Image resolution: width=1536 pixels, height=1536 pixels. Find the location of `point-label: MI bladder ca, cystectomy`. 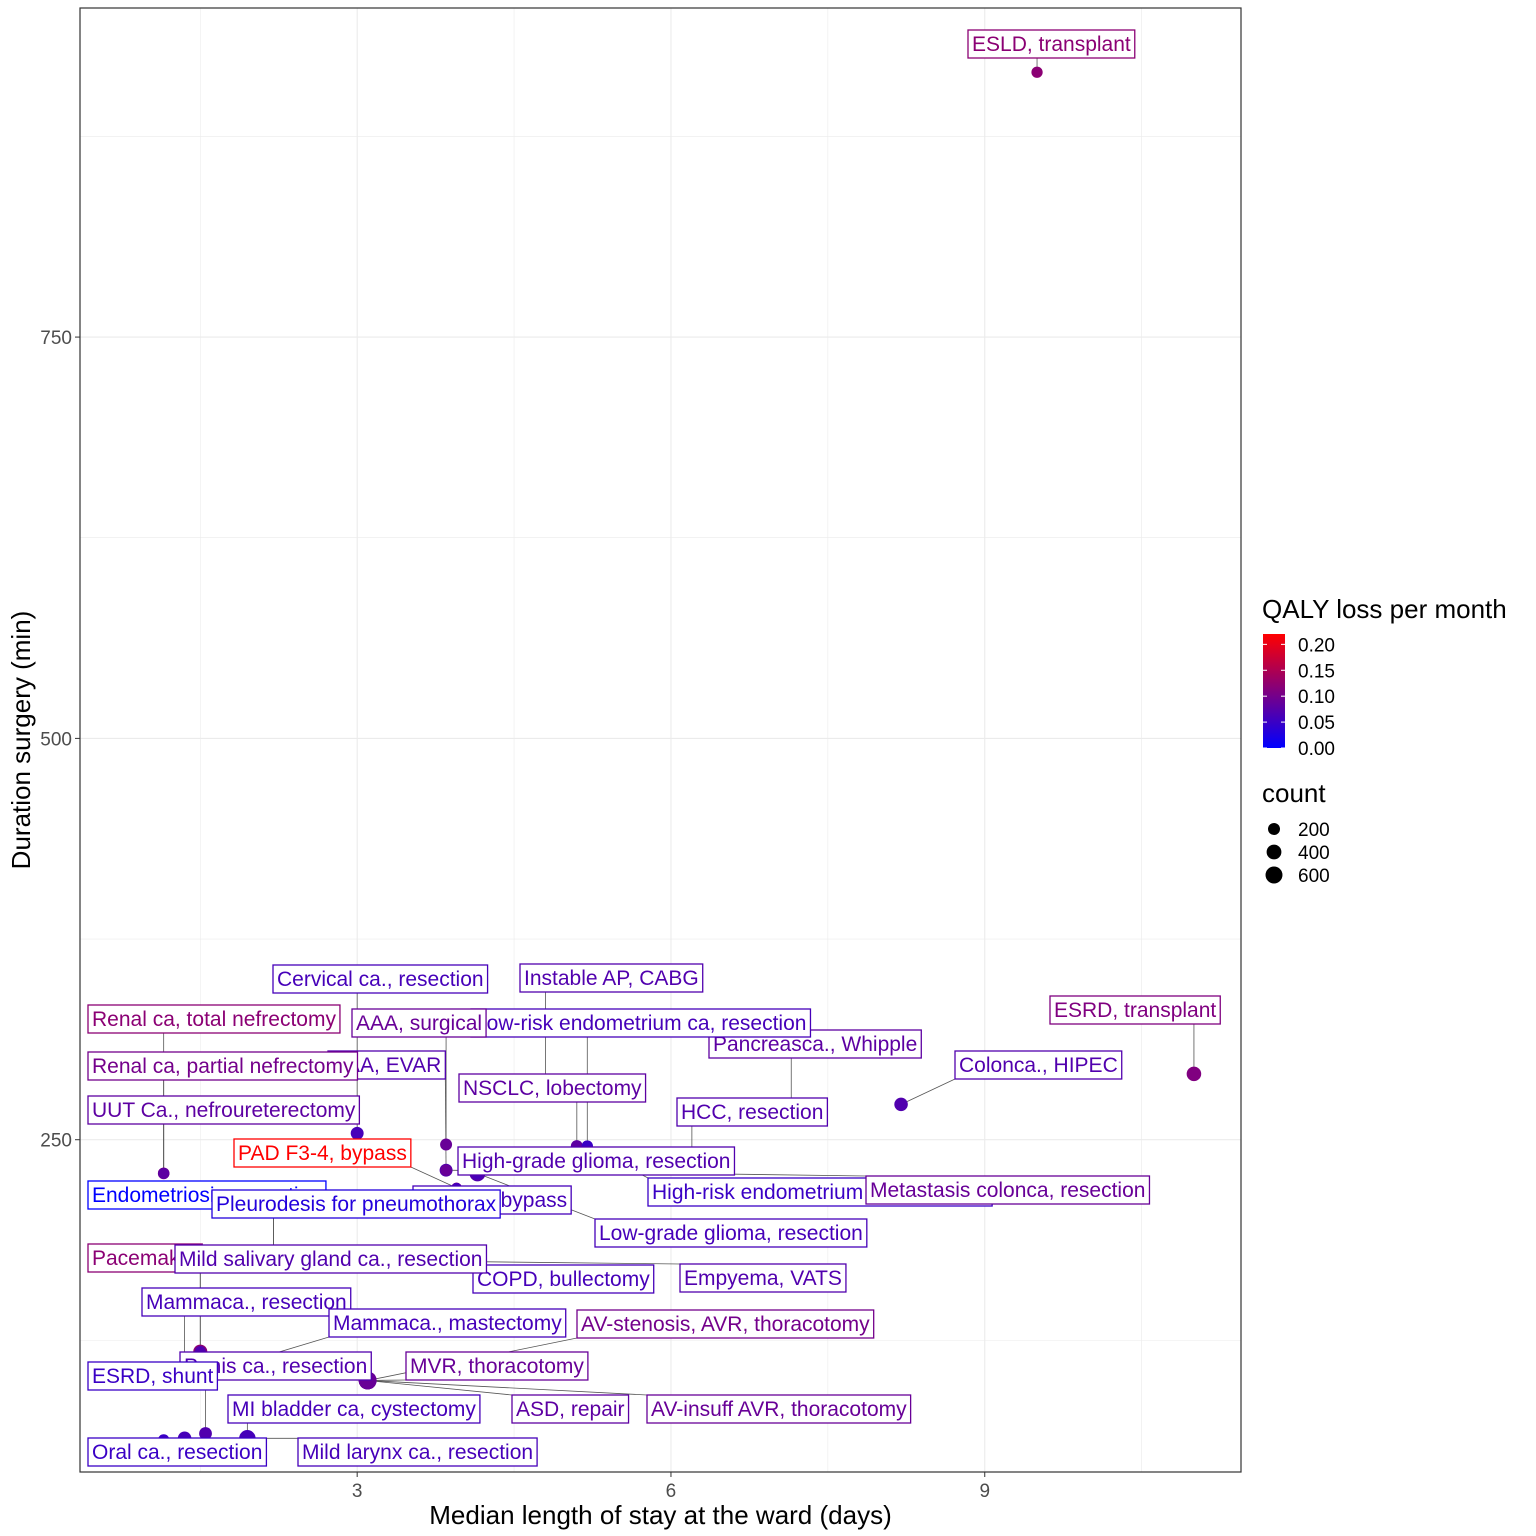

point-label: MI bladder ca, cystectomy is located at coordinates (354, 1409).